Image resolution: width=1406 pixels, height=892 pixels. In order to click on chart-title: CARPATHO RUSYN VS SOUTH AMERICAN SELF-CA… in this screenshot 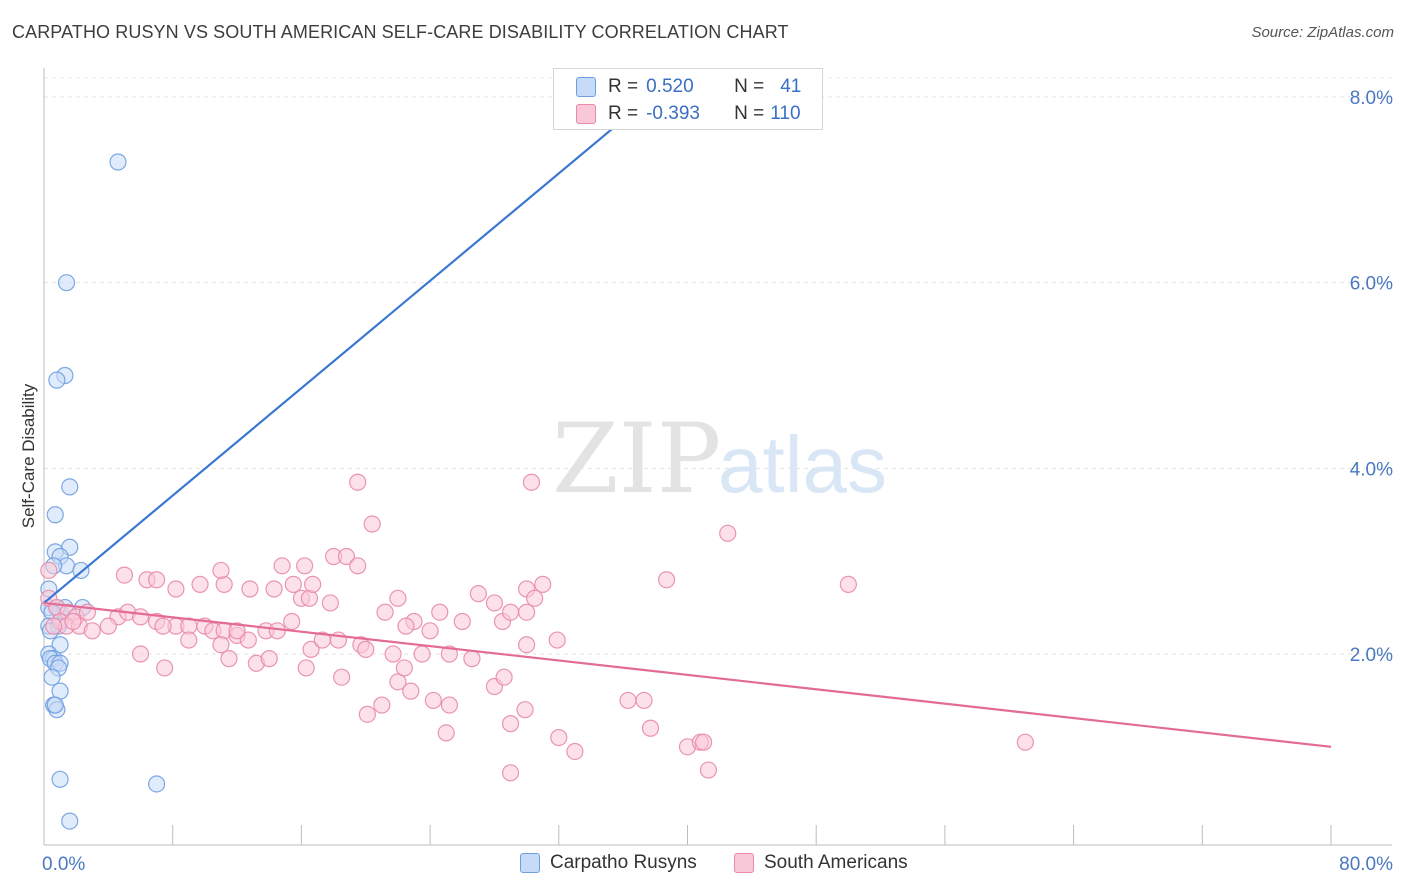, I will do `click(400, 32)`.